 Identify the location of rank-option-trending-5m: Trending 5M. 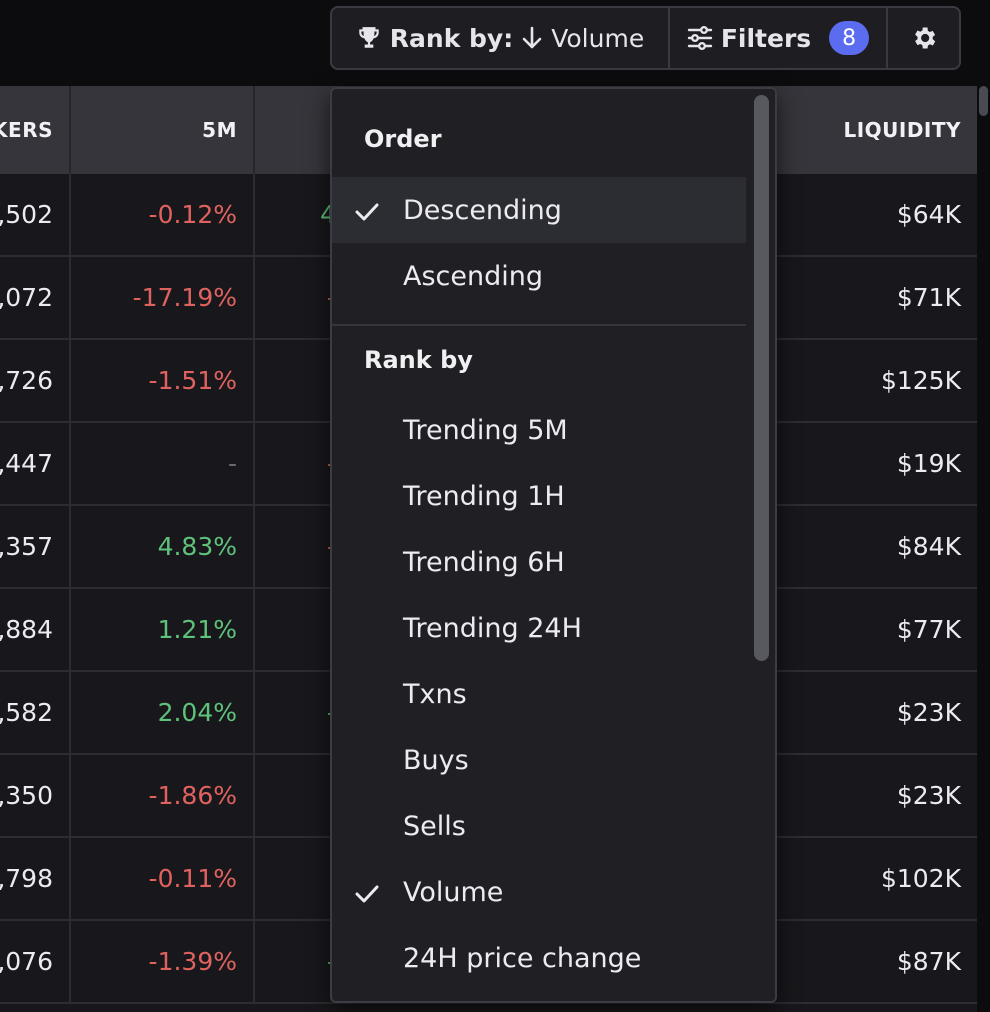
(539, 430).